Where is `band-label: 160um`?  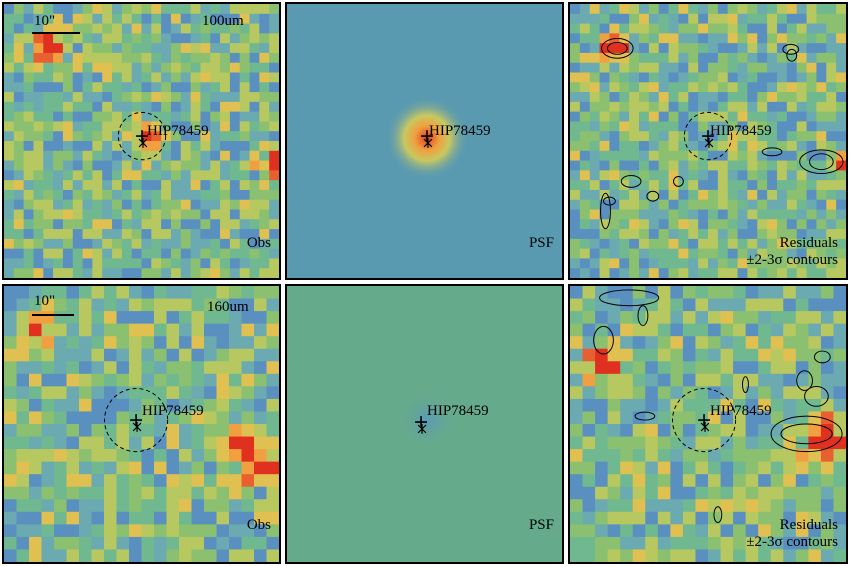 band-label: 160um is located at coordinates (228, 307).